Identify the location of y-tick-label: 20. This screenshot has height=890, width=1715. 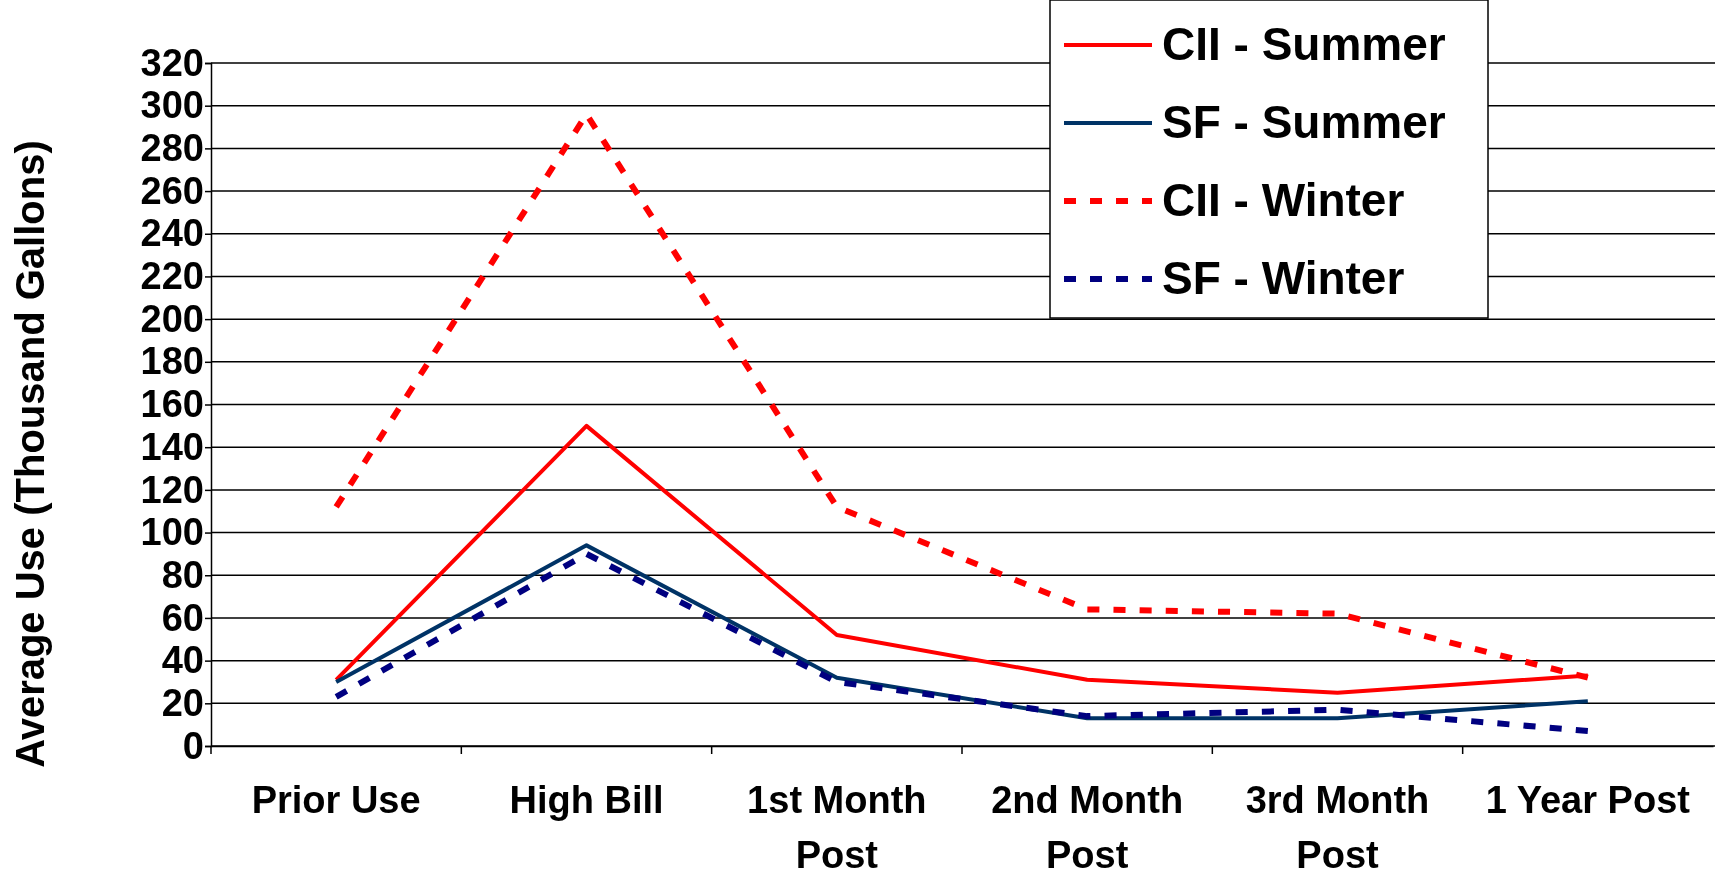
(182, 702).